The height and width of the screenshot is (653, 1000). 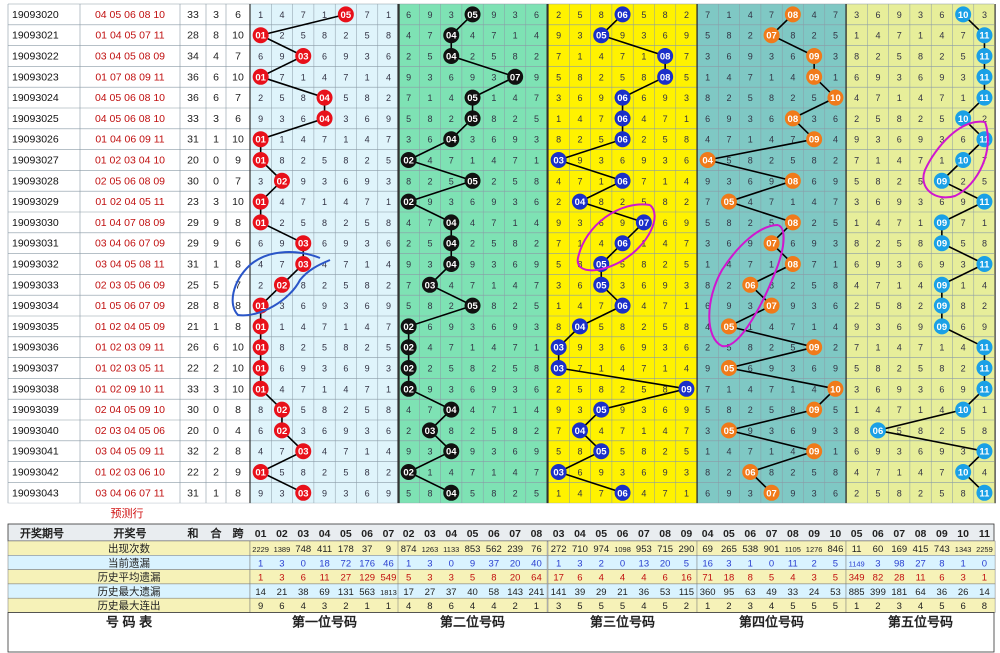 I want to click on stat-value: 28, so click(x=899, y=578).